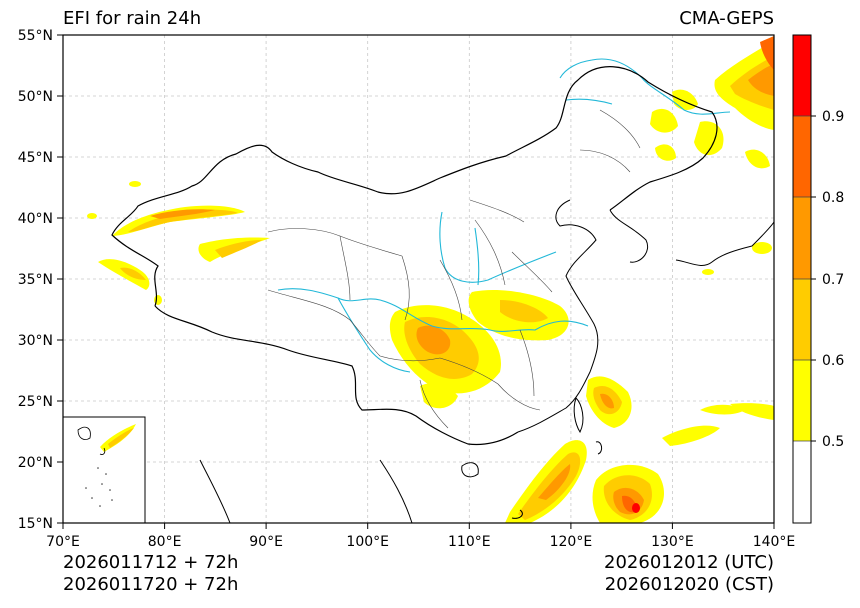 The width and height of the screenshot is (860, 608). Describe the element at coordinates (367, 542) in the screenshot. I see `lon-tick-label: 100°E` at that location.